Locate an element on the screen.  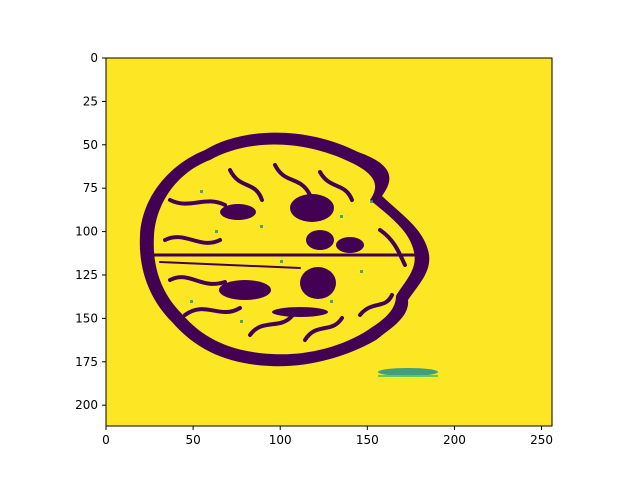
x-tick-label: 250 is located at coordinates (541, 440).